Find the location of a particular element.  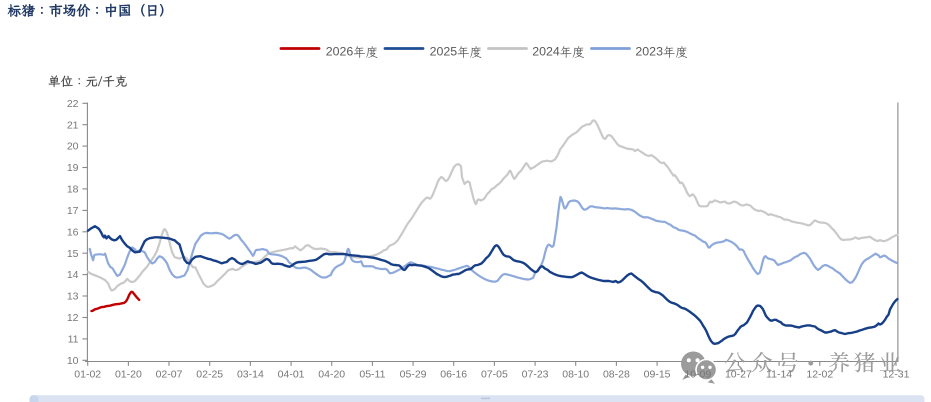

svg-text: 02-25 is located at coordinates (209, 375).